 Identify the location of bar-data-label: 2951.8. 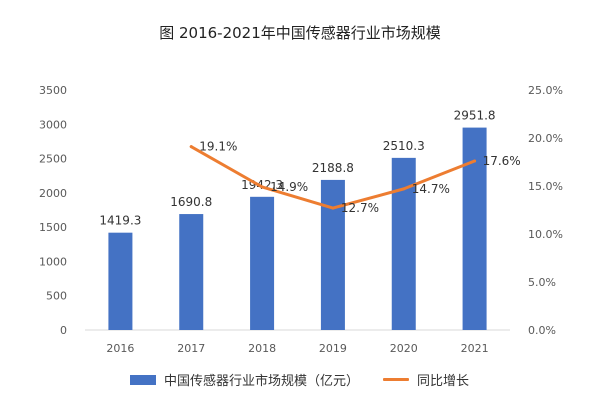
(475, 116).